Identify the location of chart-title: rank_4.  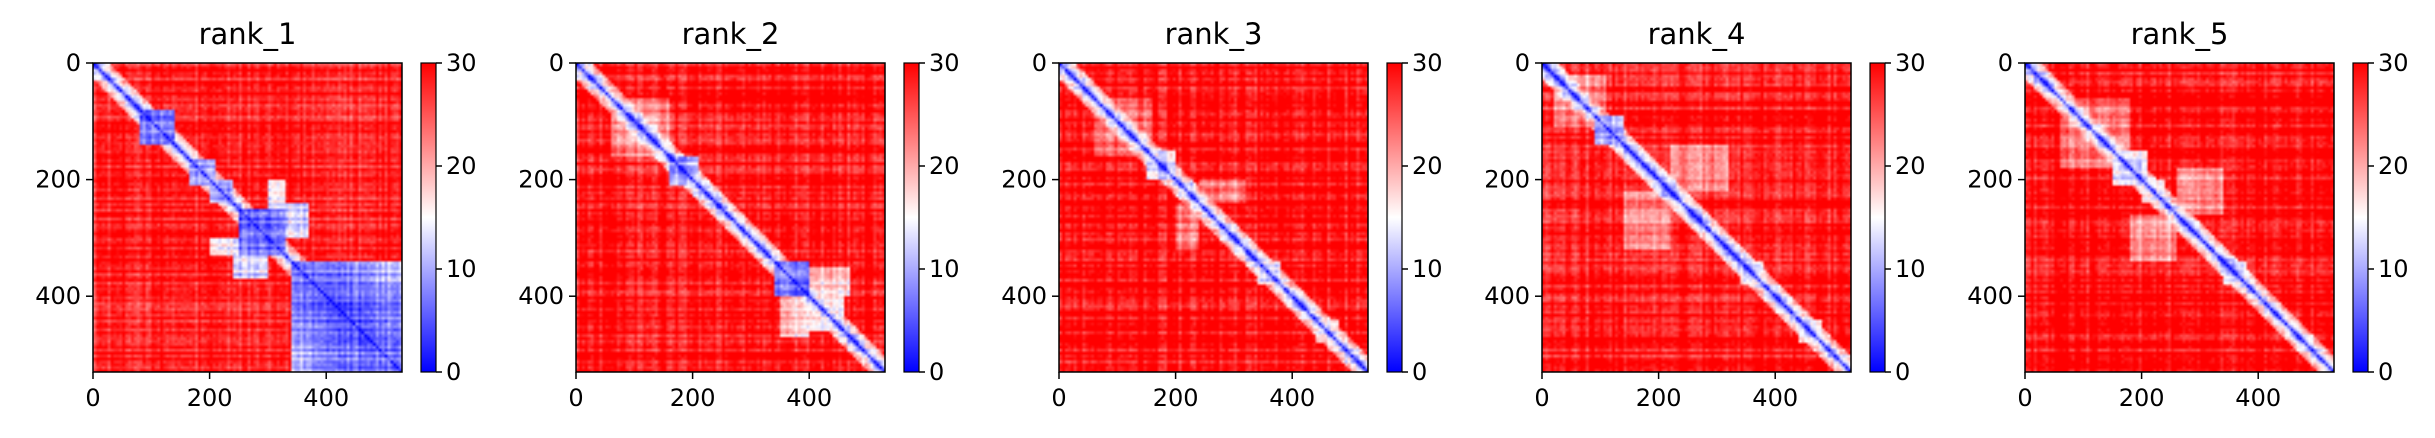
(1697, 34).